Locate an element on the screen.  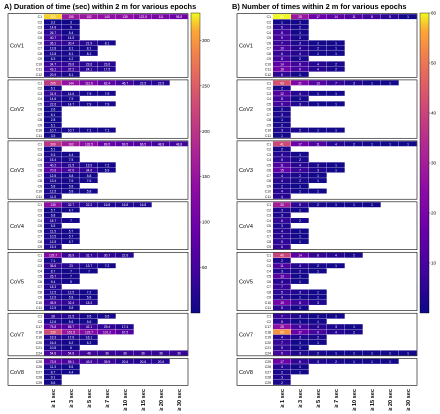
x-tick-label: ≥ 5 sec is located at coordinates (319, 398).